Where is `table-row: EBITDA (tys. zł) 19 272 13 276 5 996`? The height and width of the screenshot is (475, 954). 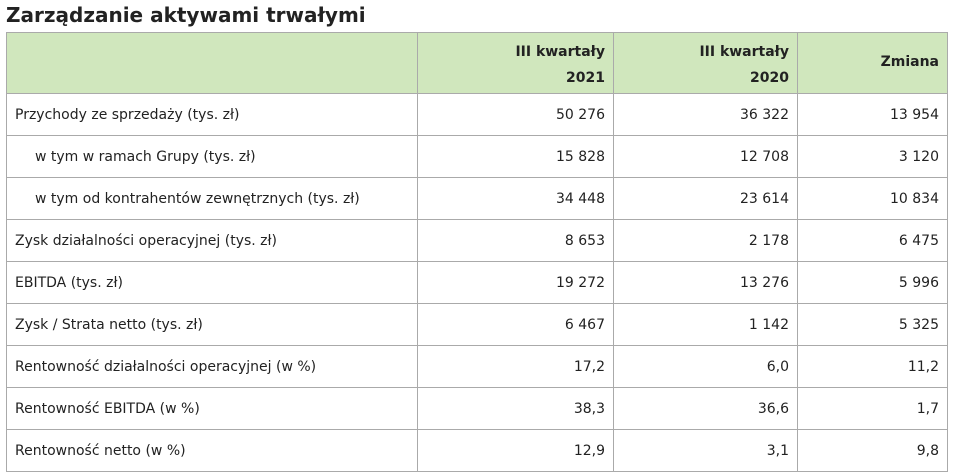 table-row: EBITDA (tys. zł) 19 272 13 276 5 996 is located at coordinates (477, 282).